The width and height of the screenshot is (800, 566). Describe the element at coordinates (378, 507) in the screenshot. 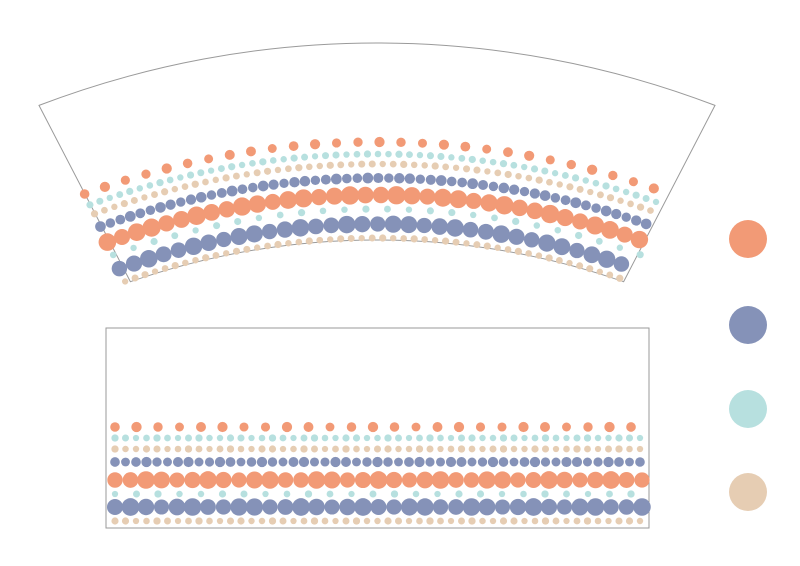

I see `flat-slate-bead-row` at that location.